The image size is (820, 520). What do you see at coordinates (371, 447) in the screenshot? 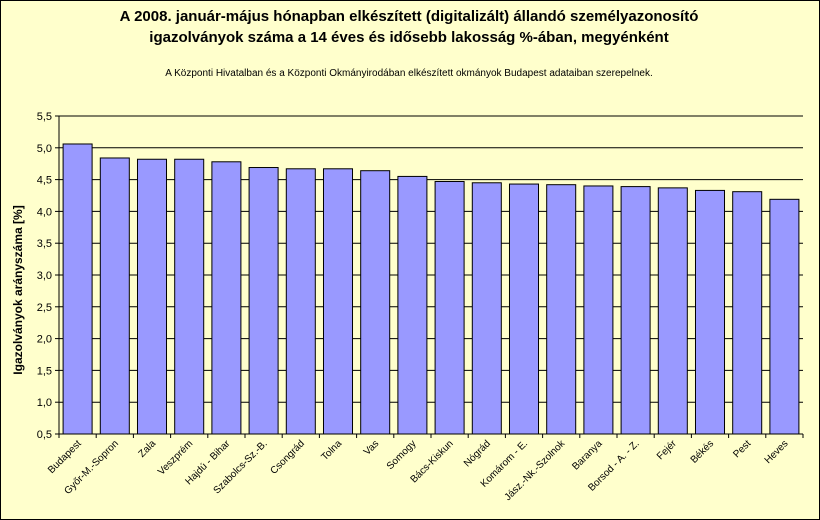
I see `x-tick-label: Vas` at bounding box center [371, 447].